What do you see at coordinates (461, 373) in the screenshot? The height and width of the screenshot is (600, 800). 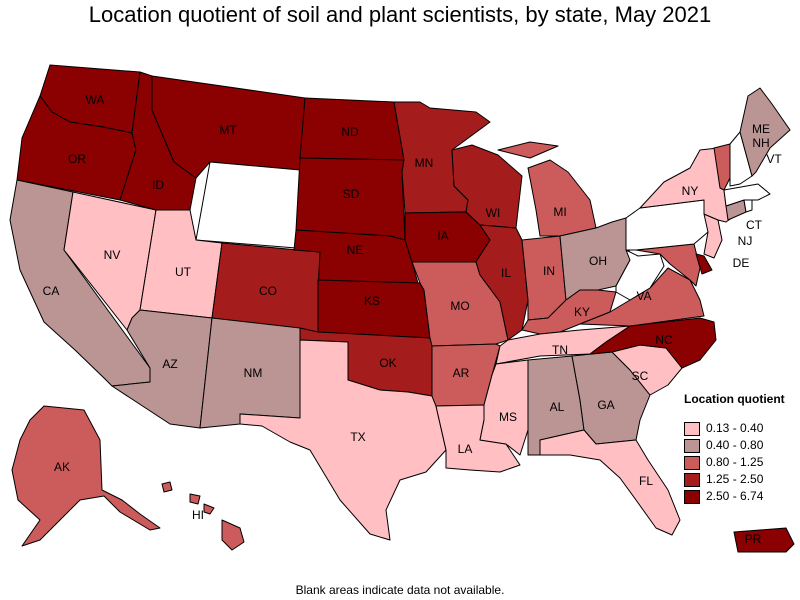 I see `state-label-AR: AR` at bounding box center [461, 373].